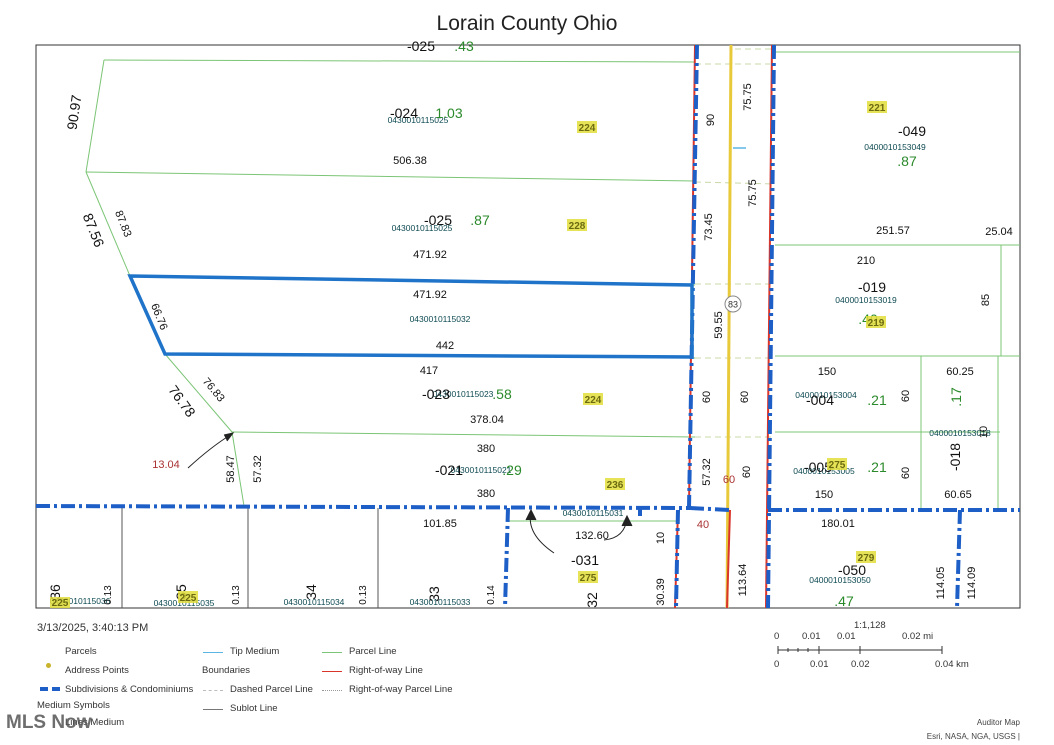 This screenshot has width=1054, height=745. What do you see at coordinates (491, 595) in the screenshot?
I see `dimension-label: 0.14` at bounding box center [491, 595].